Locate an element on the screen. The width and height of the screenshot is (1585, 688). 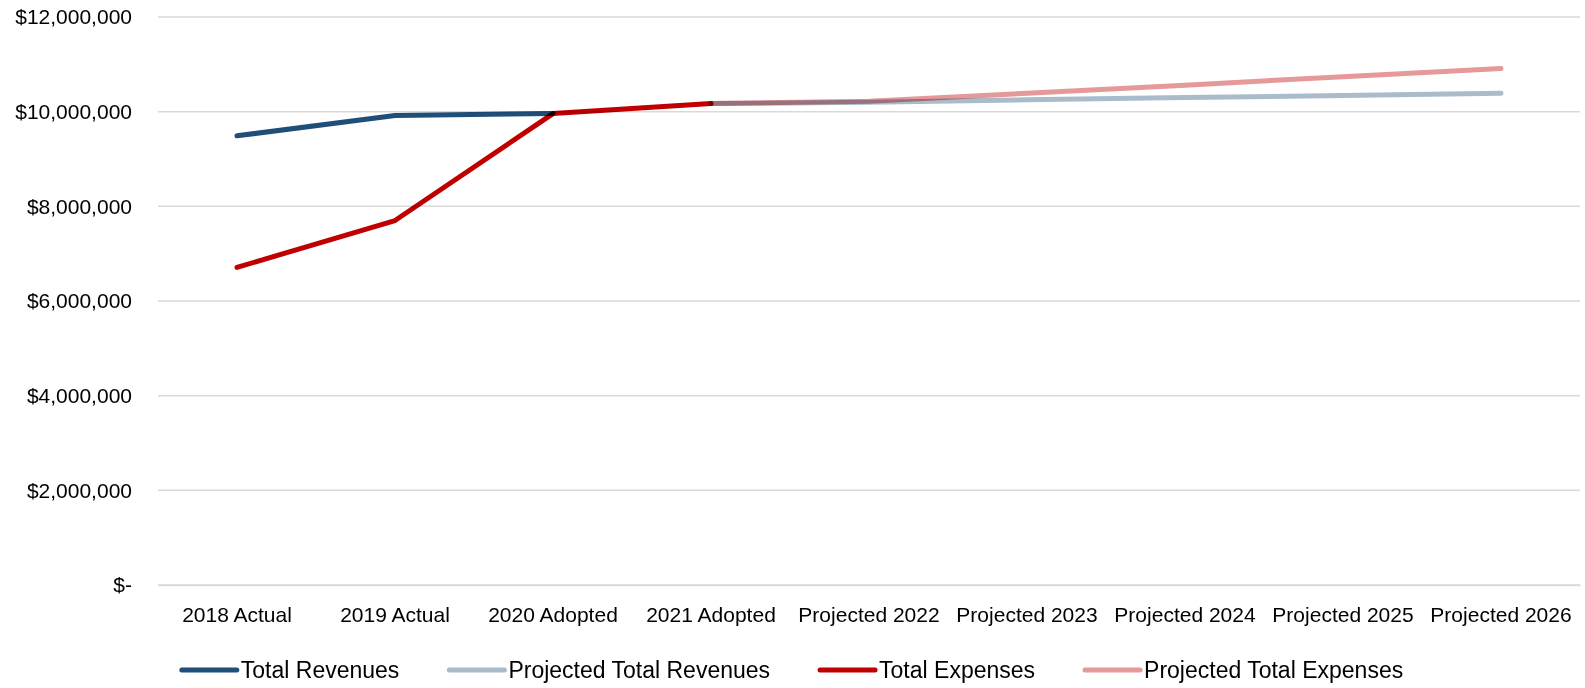
y-tick-label: $- is located at coordinates (122, 585).